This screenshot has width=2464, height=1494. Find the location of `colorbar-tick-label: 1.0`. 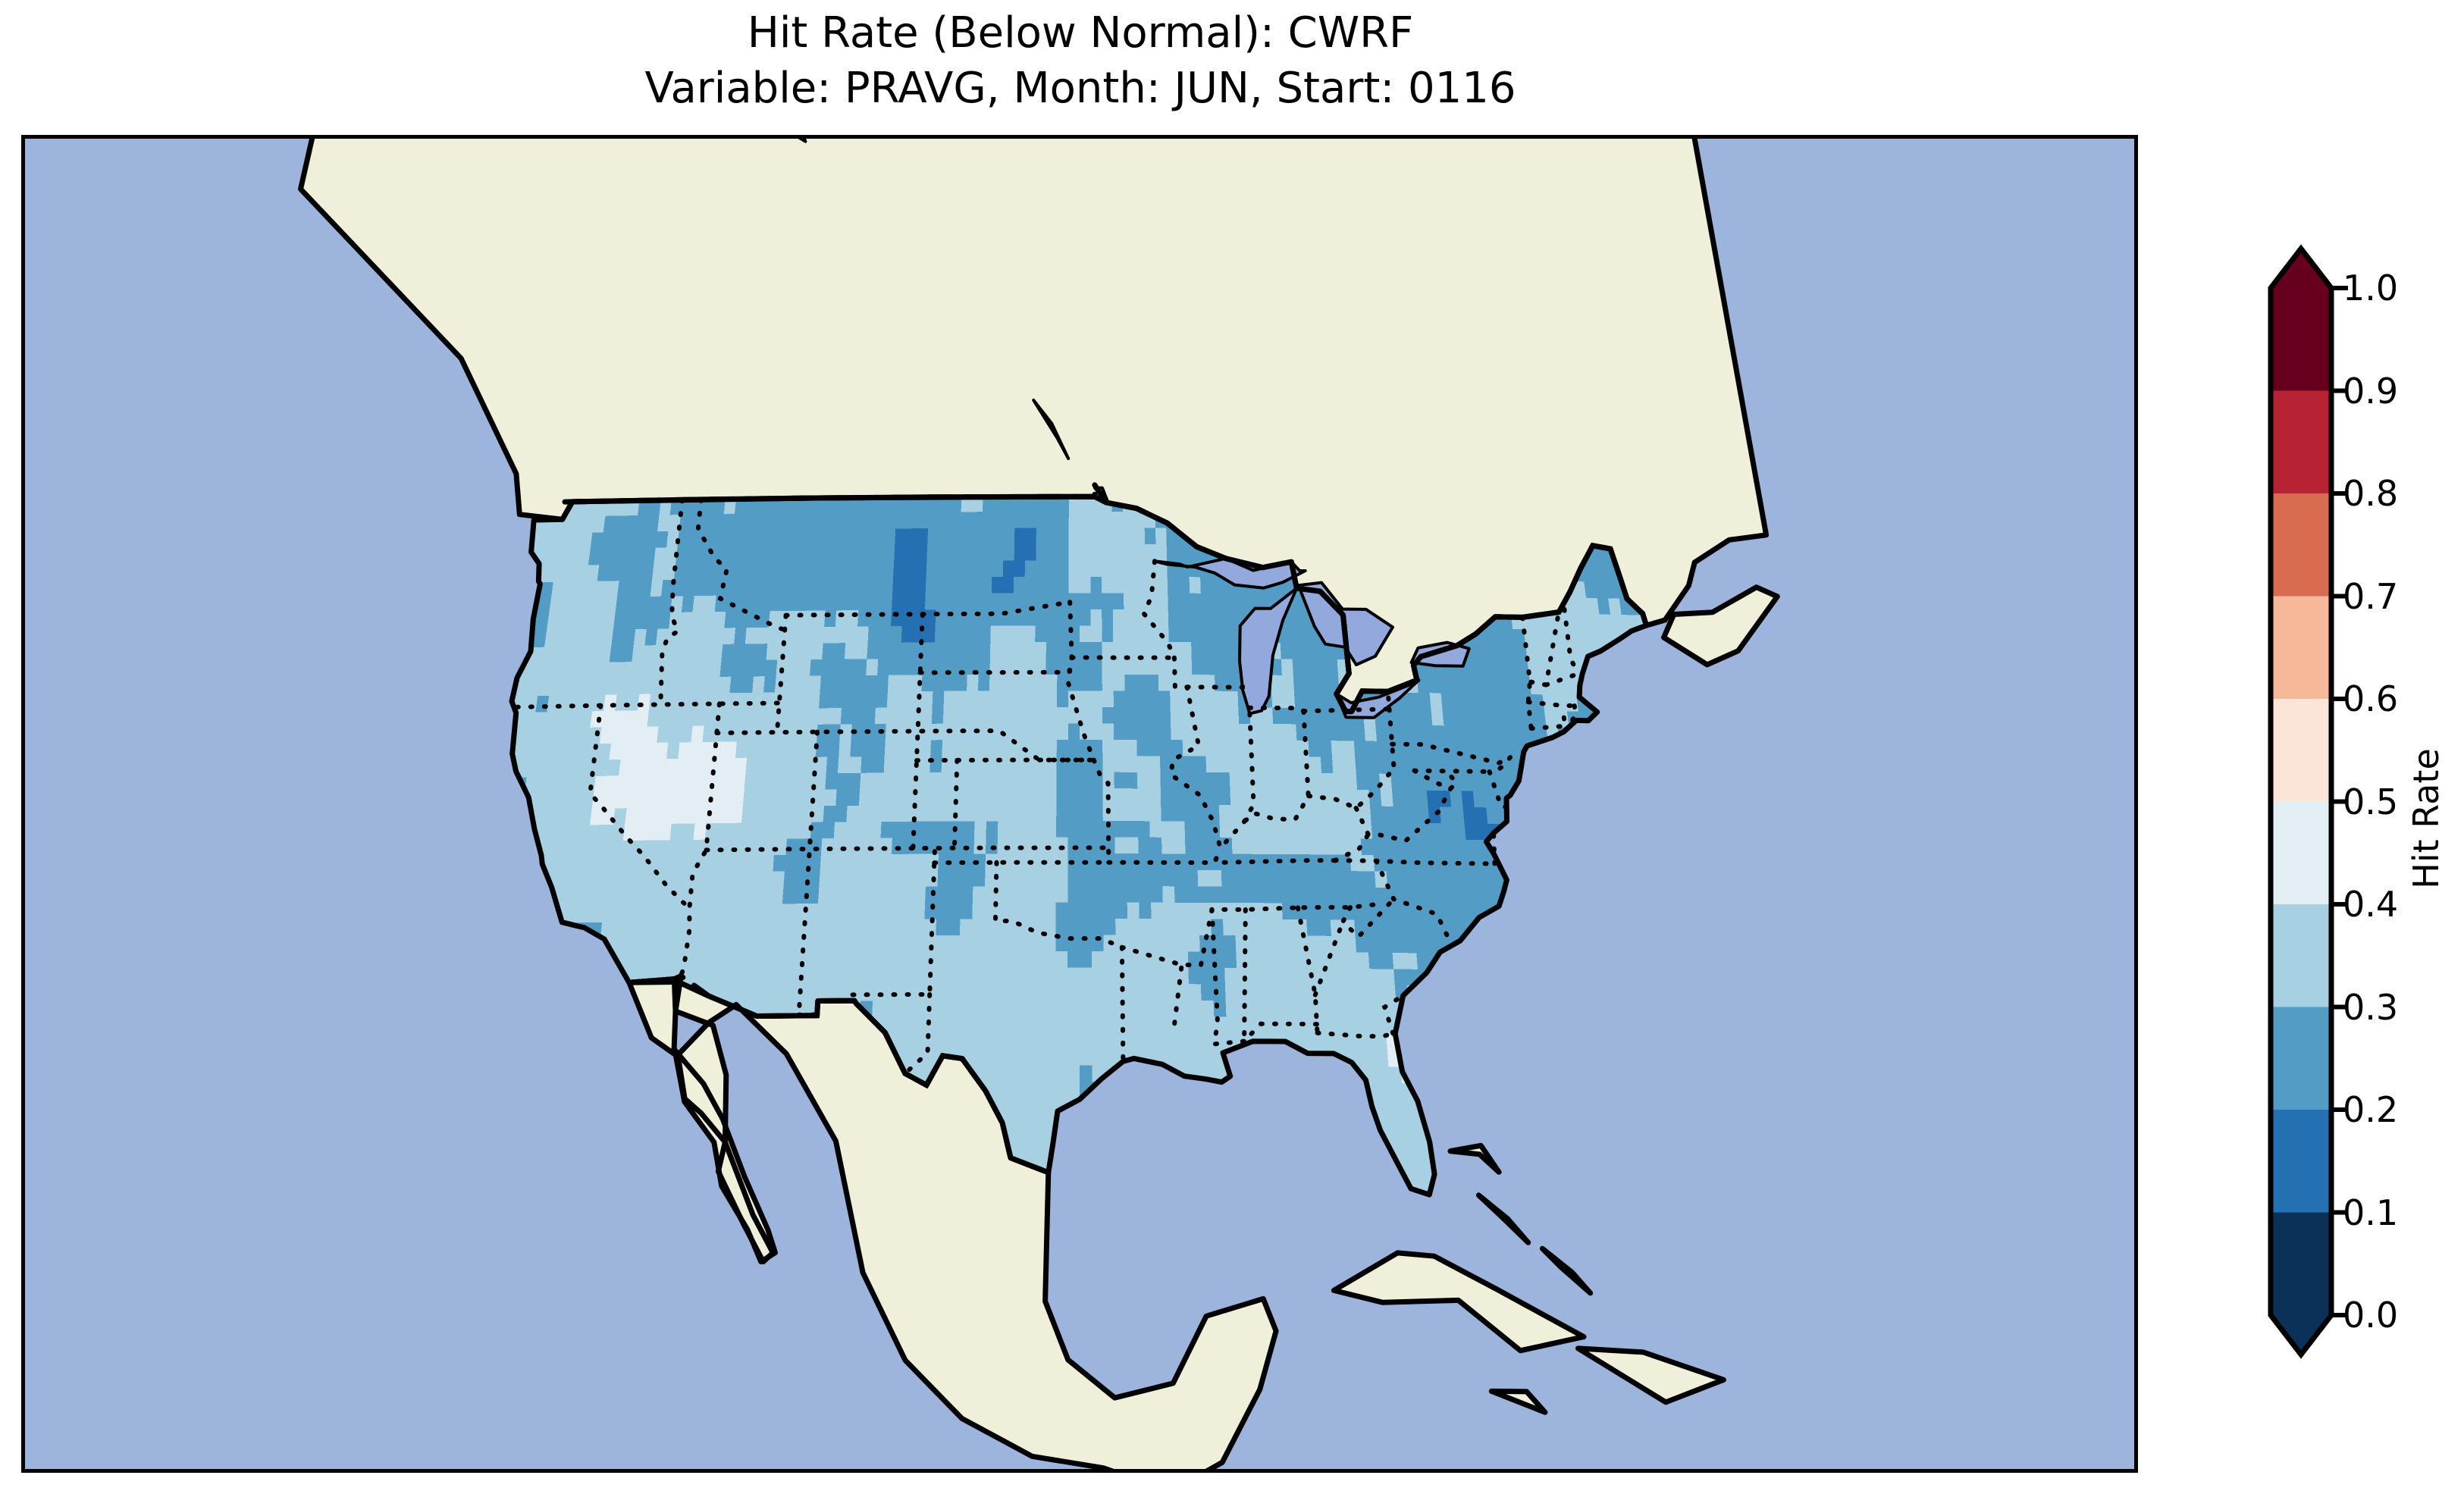

colorbar-tick-label: 1.0 is located at coordinates (2371, 288).